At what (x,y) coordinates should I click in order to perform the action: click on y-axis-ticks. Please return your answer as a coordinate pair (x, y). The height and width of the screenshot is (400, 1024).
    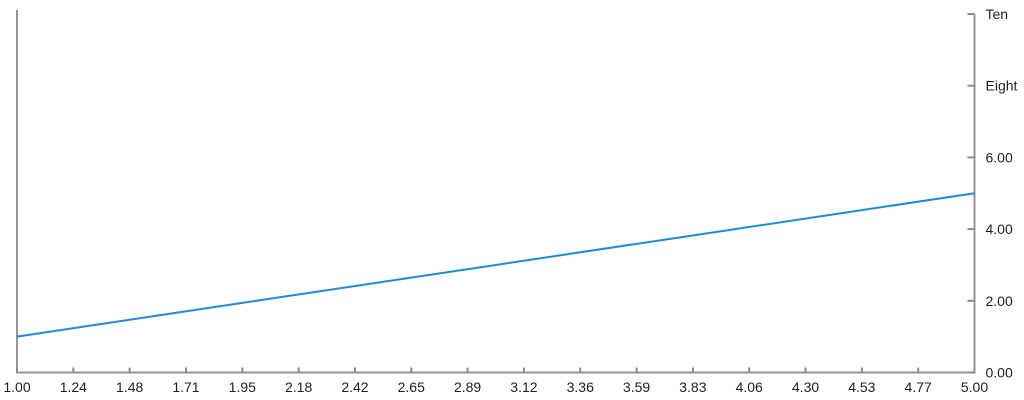
    Looking at the image, I should click on (971, 193).